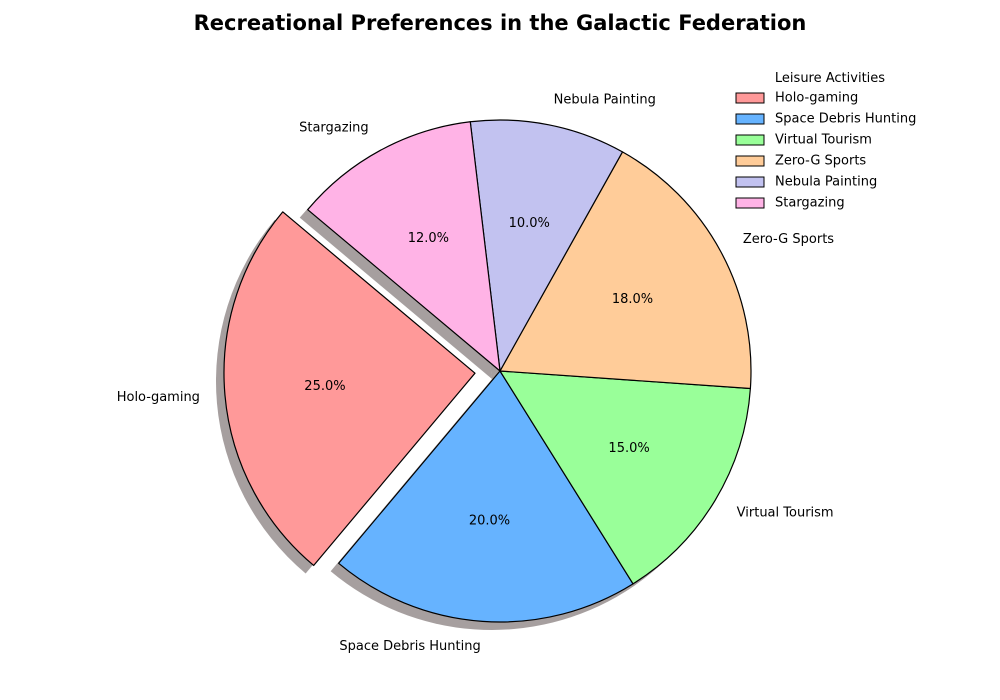 The height and width of the screenshot is (700, 1000). What do you see at coordinates (158, 397) in the screenshot?
I see `slice-label-holo-gaming: Holo-gaming` at bounding box center [158, 397].